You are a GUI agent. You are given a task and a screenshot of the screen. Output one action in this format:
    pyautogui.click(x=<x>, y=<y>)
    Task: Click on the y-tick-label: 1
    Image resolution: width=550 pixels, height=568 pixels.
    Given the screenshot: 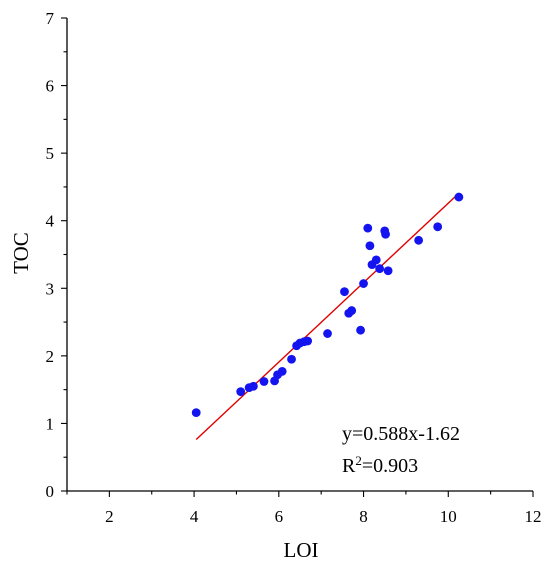 What is the action you would take?
    pyautogui.click(x=50, y=423)
    